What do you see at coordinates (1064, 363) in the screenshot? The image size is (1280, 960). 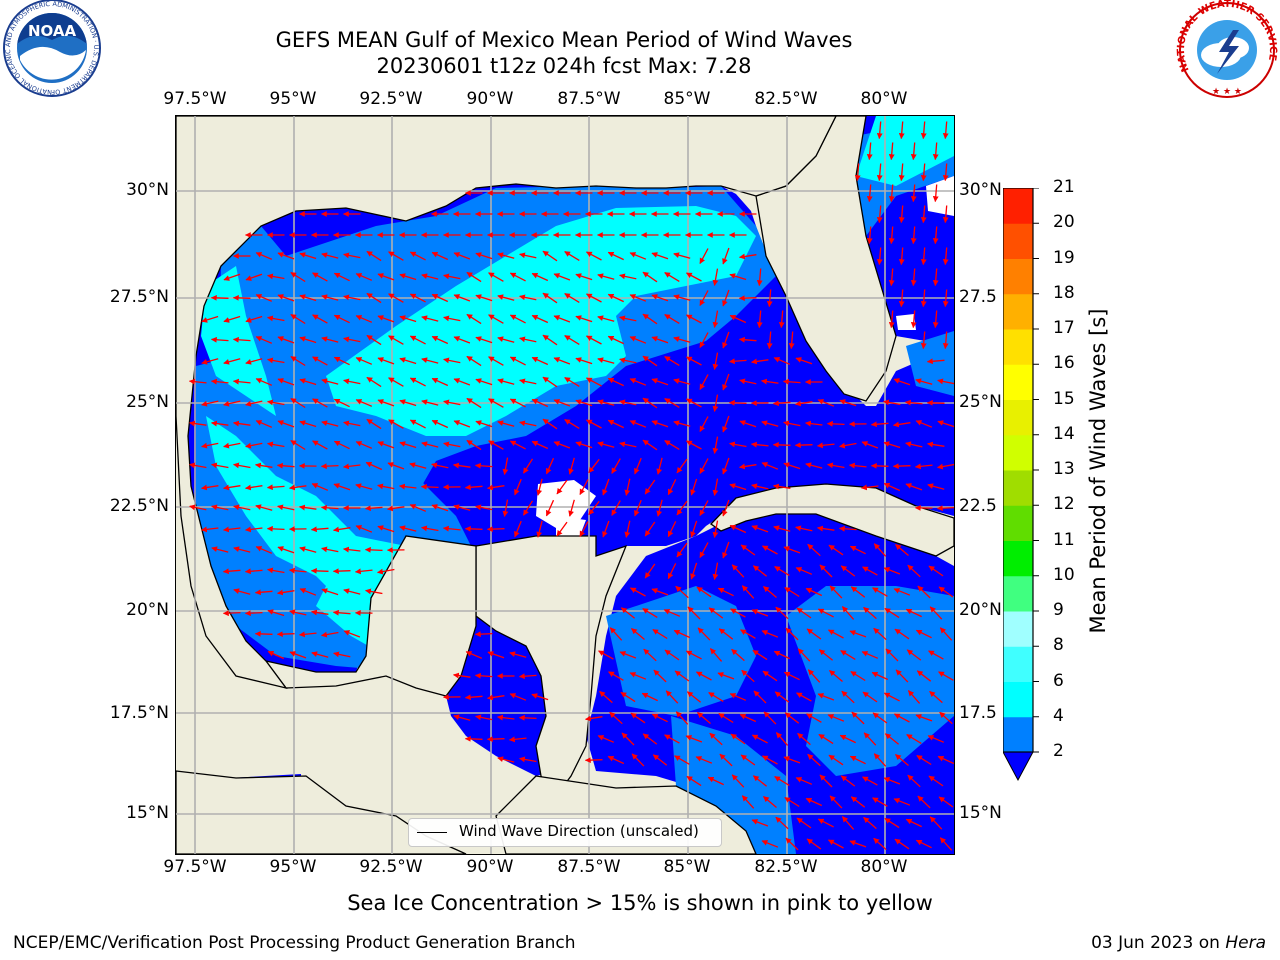 I see `colorbar-tick: 16` at bounding box center [1064, 363].